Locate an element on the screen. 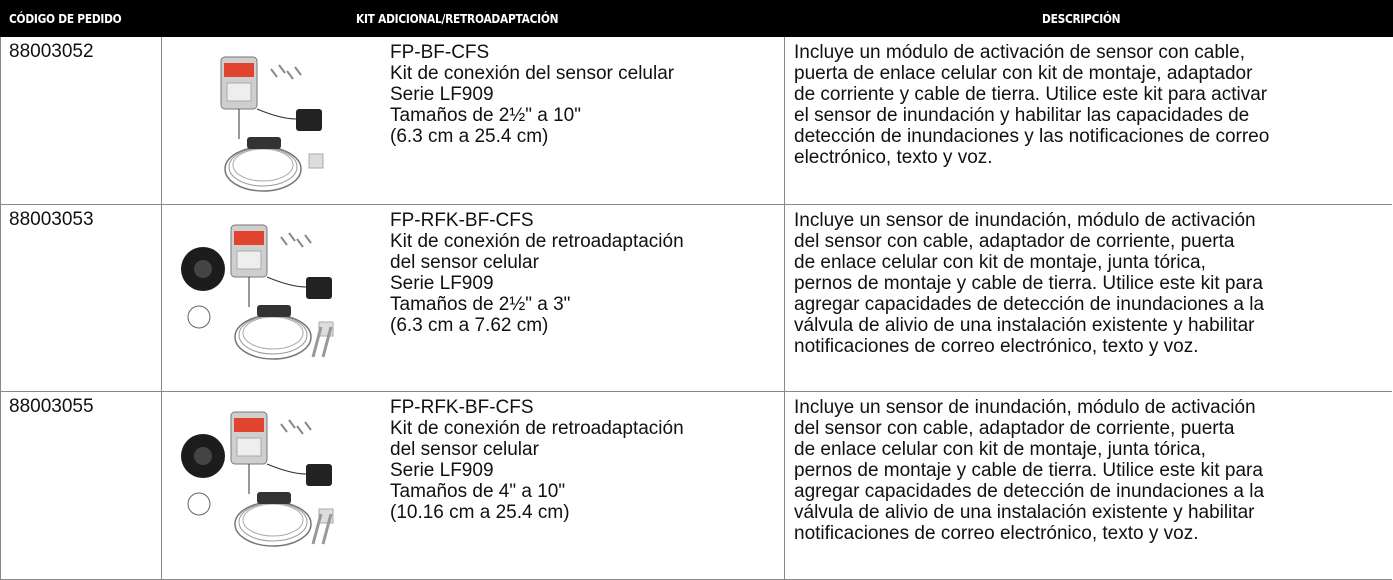 This screenshot has width=1393, height=580. kit-line: Tamaños de 2½" a 3" is located at coordinates (480, 304).